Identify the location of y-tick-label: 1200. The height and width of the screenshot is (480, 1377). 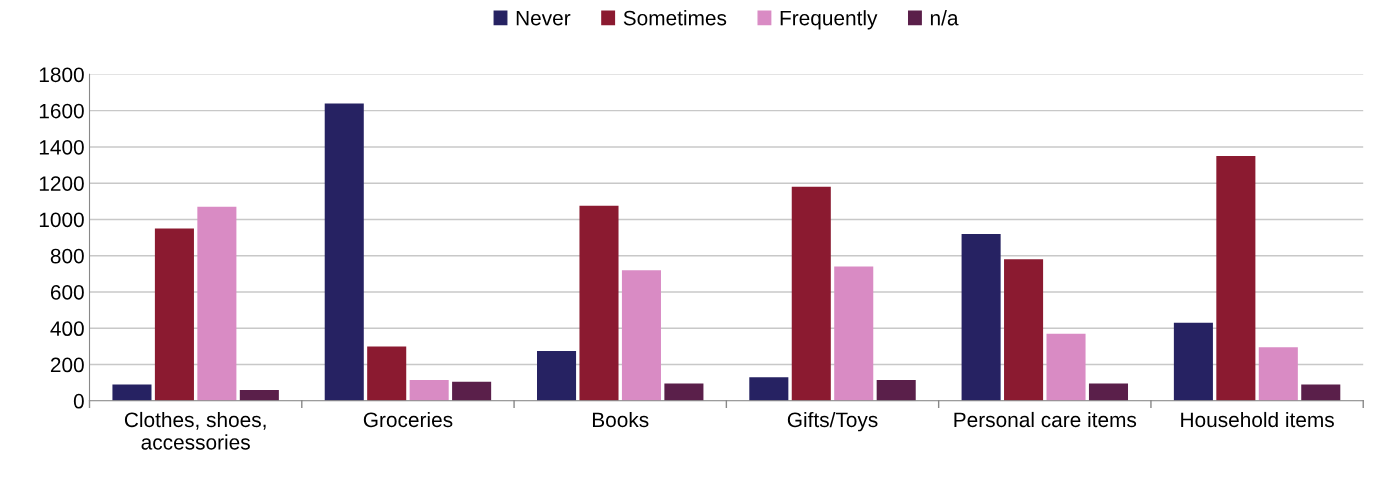
(61, 183).